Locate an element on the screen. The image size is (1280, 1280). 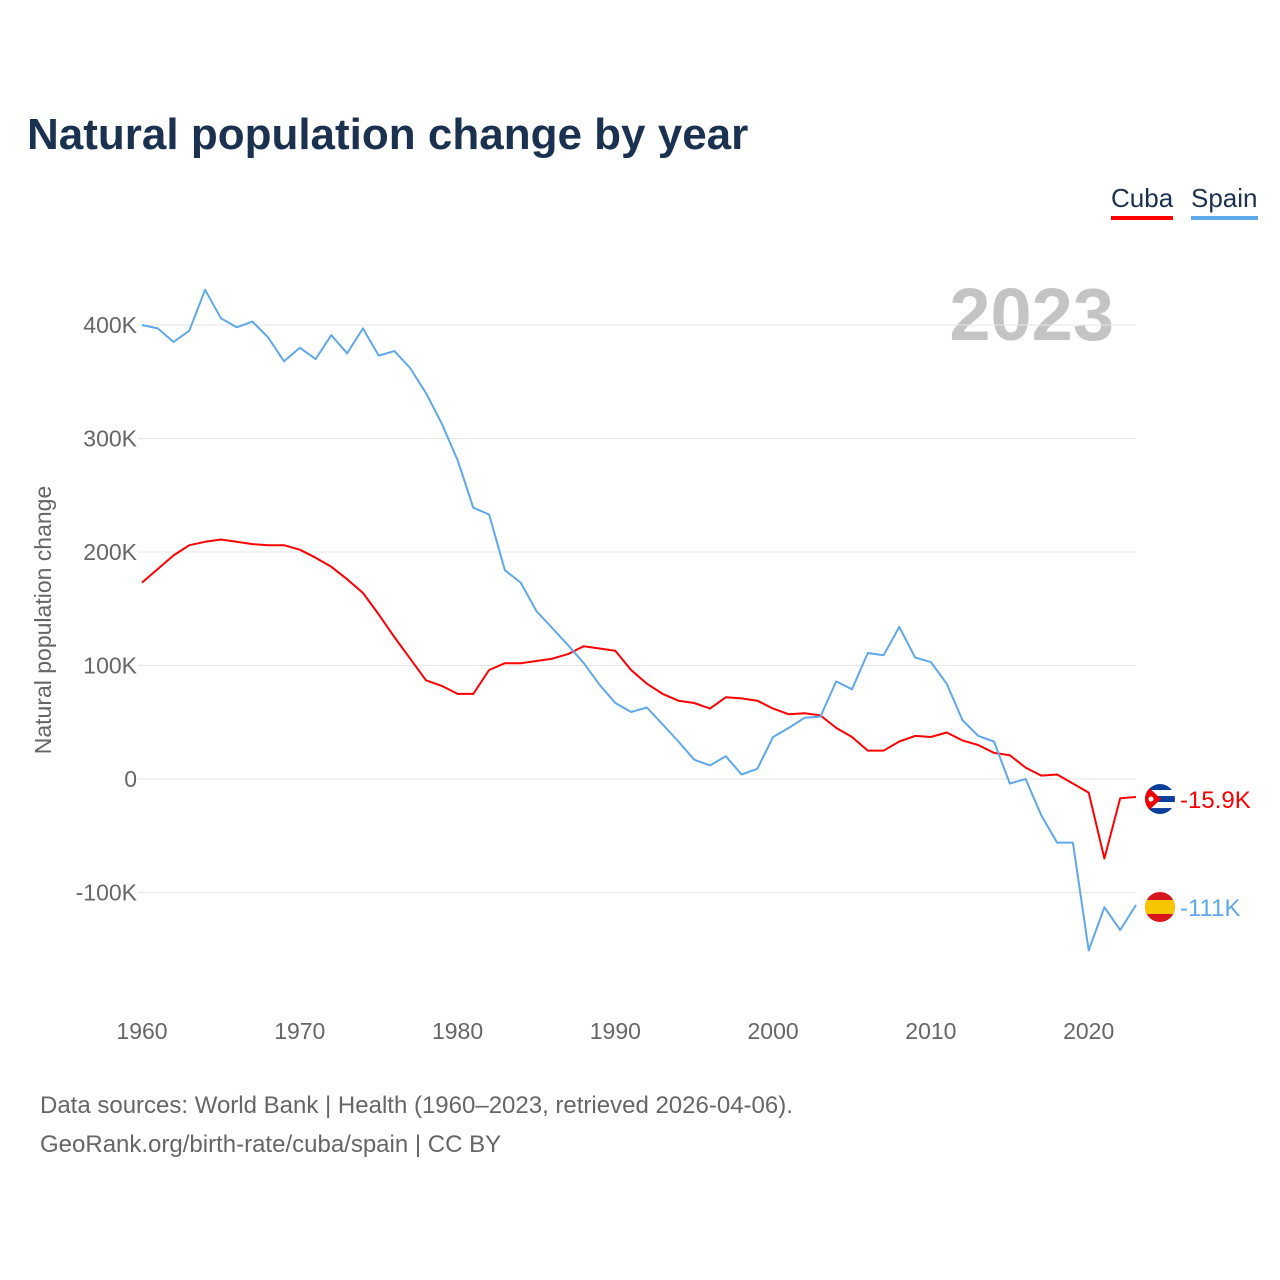
chart-title: Natural population change by year is located at coordinates (388, 134).